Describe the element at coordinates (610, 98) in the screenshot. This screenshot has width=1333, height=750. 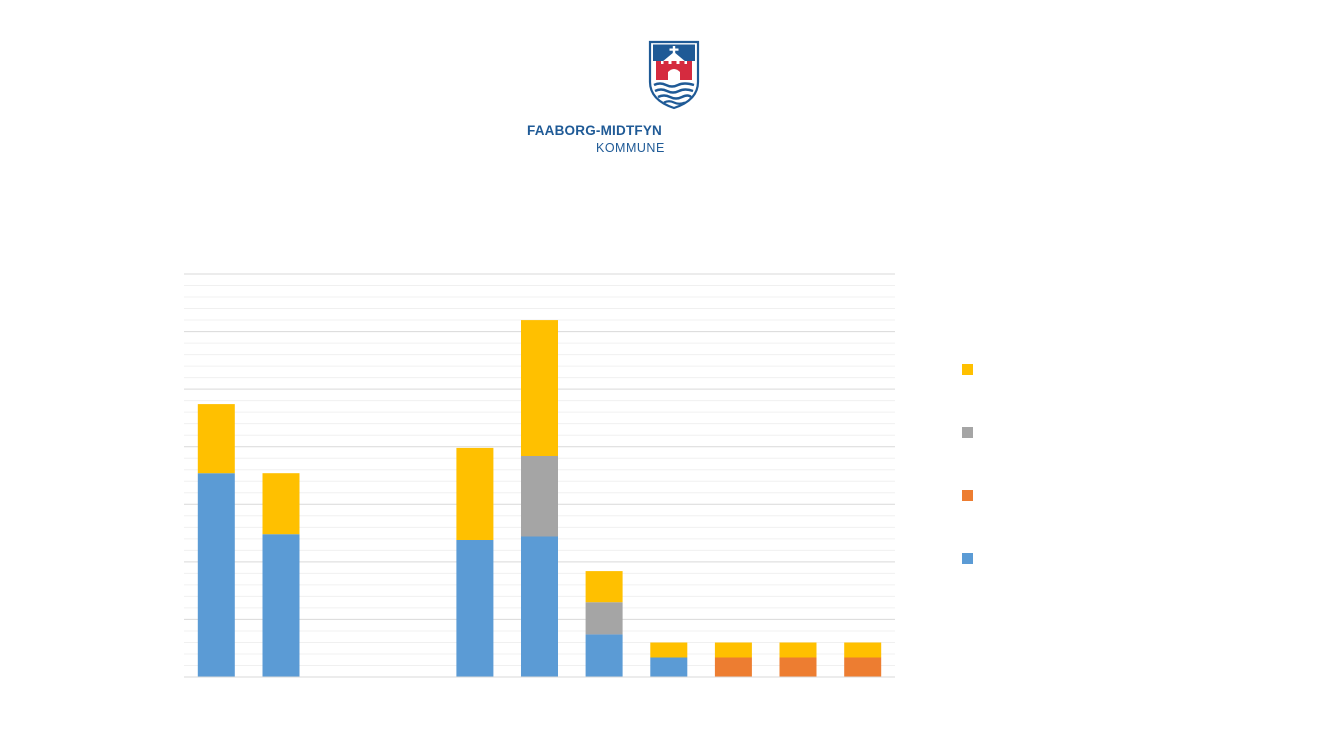
I see `municipality-logo: FAABORG-MIDTFYN KOMMUNE` at that location.